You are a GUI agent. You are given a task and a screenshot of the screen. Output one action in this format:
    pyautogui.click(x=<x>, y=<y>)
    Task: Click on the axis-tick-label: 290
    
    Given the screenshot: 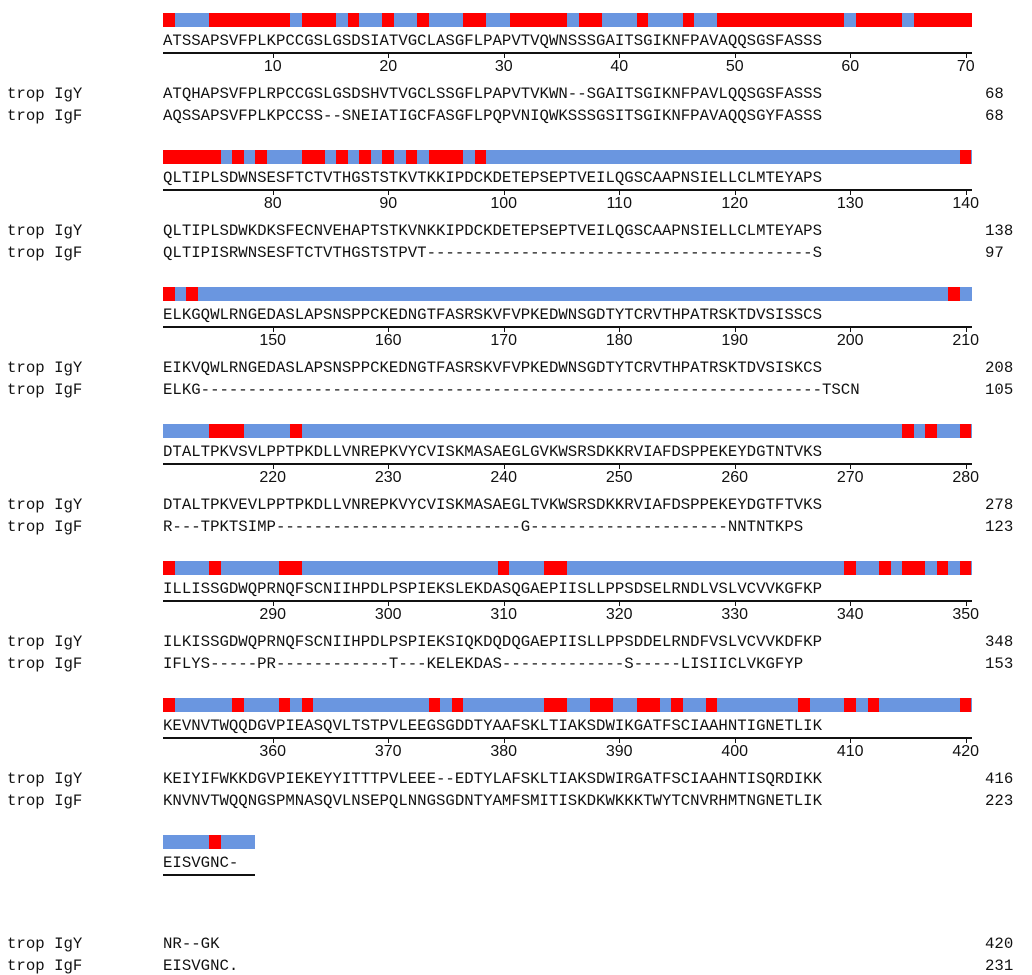 What is the action you would take?
    pyautogui.click(x=273, y=614)
    